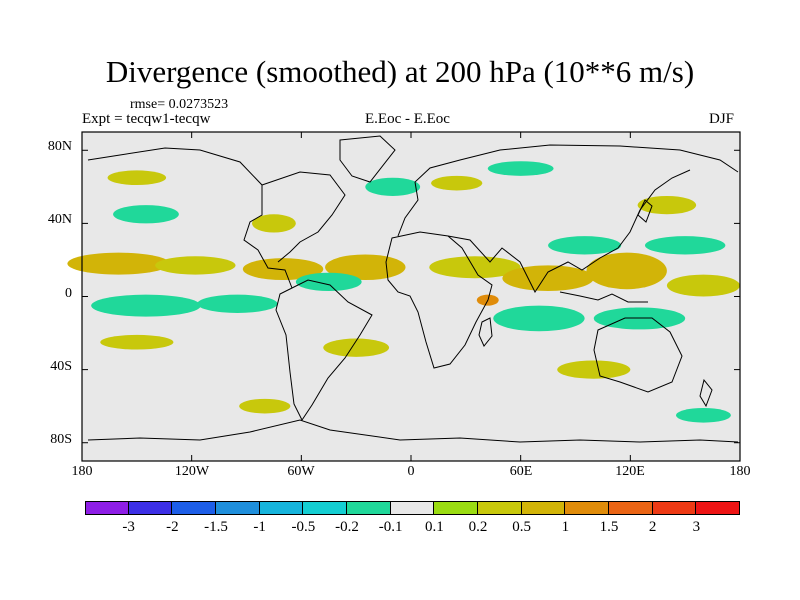  I want to click on colorbar-label: -0.1, so click(390, 527).